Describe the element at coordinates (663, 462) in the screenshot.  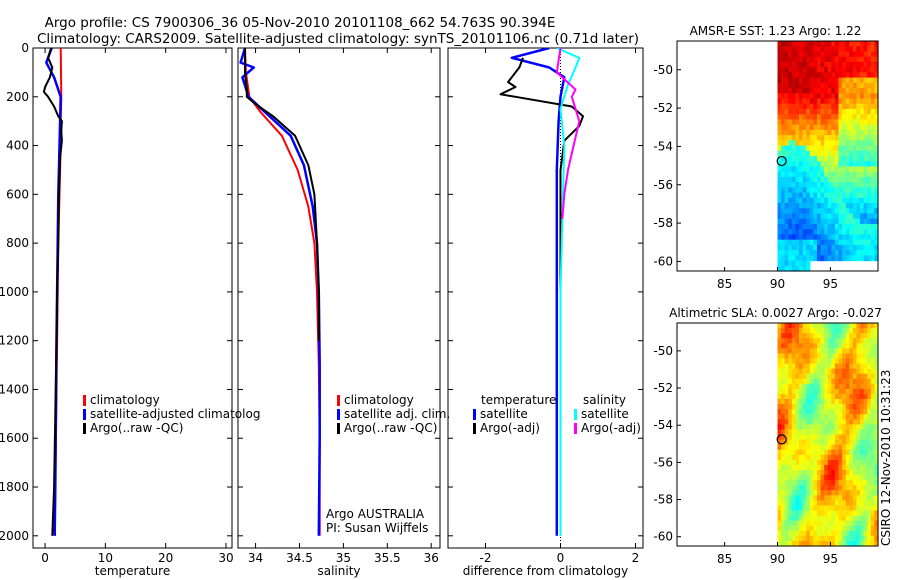
I see `sla_map-ytick-label: -56` at that location.